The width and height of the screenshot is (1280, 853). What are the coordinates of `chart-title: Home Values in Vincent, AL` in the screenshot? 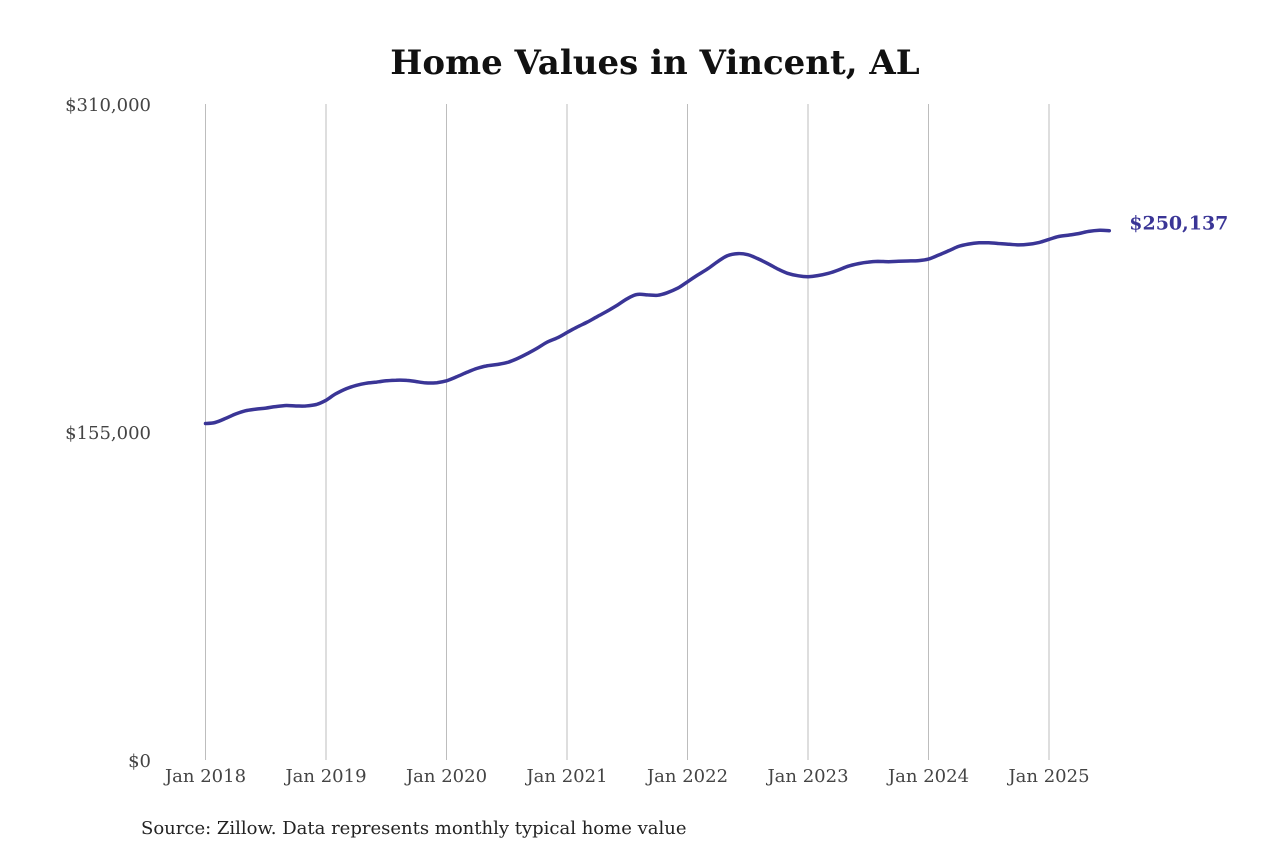 It's located at (654, 63).